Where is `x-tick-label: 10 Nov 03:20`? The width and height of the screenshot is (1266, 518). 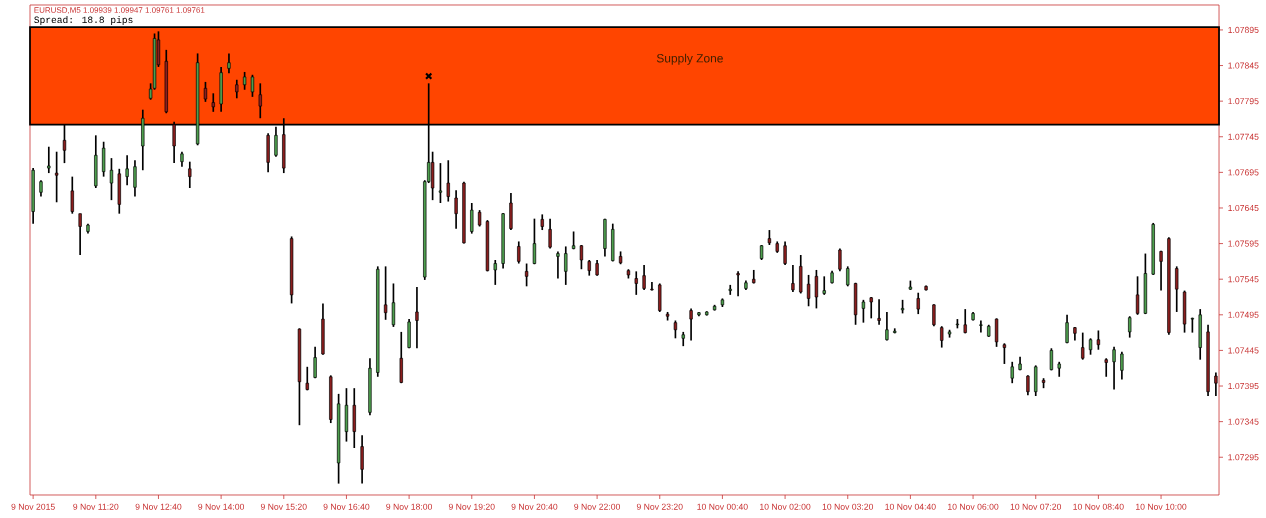
x-tick-label: 10 Nov 03:20 is located at coordinates (848, 506).